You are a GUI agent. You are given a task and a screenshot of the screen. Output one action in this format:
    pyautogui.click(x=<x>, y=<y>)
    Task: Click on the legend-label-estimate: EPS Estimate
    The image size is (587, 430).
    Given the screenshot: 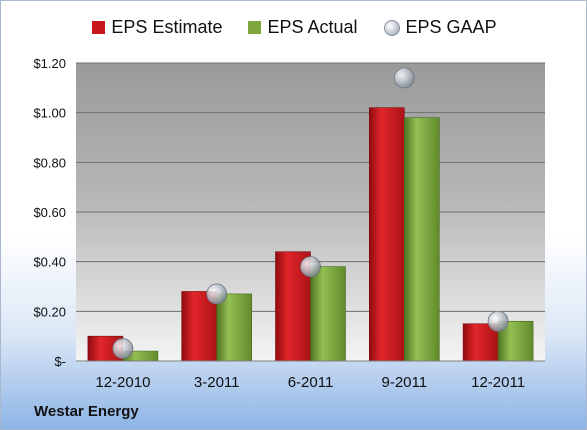 What is the action you would take?
    pyautogui.click(x=167, y=27)
    